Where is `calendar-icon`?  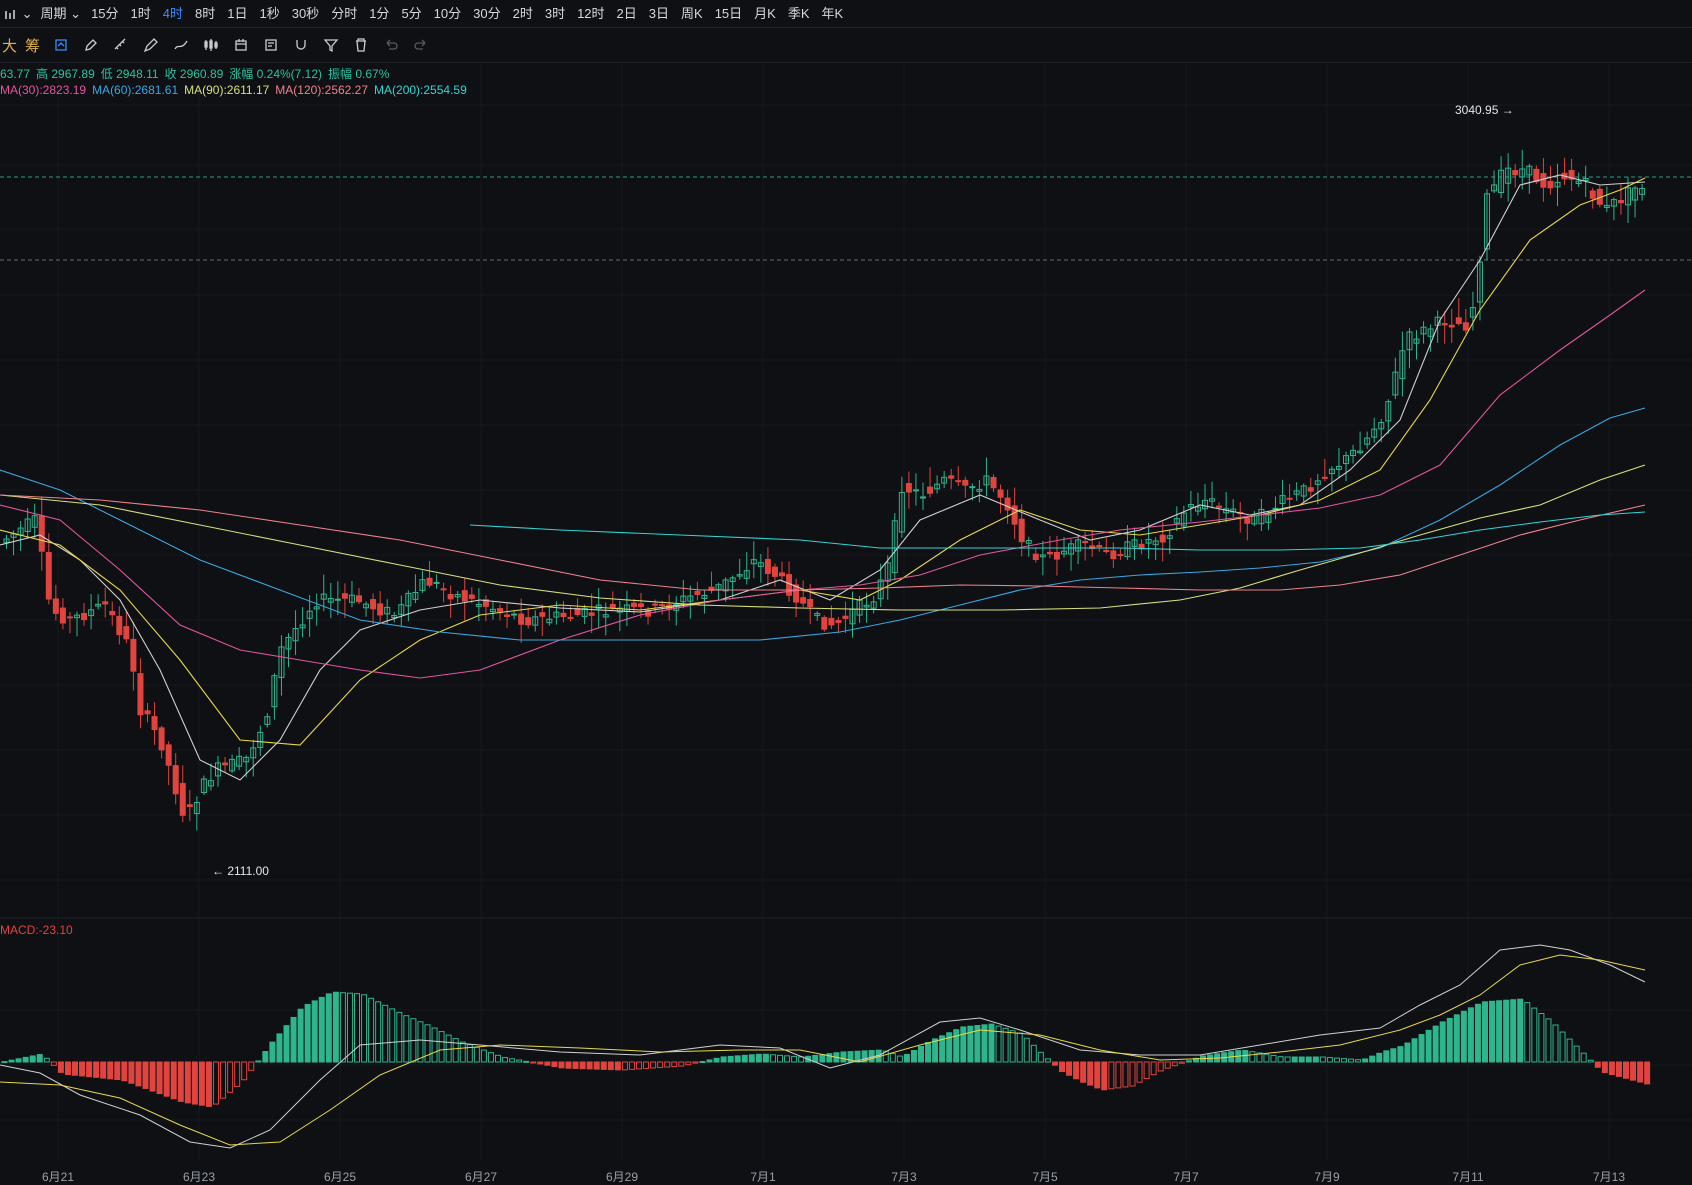
calendar-icon is located at coordinates (241, 45).